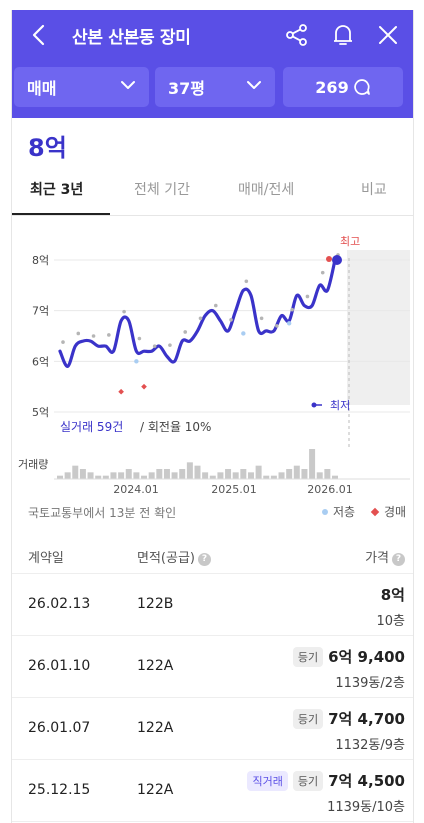 The image size is (424, 823). I want to click on comment-count: 269, so click(332, 87).